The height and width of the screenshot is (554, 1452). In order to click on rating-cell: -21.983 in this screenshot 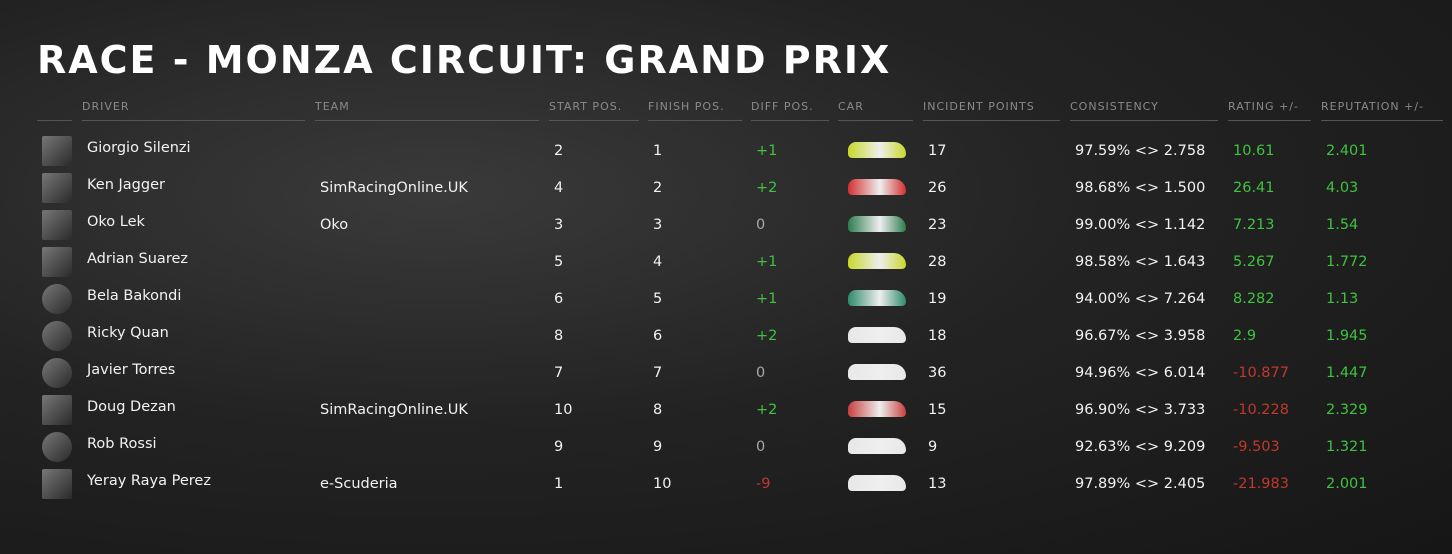, I will do `click(1261, 484)`.